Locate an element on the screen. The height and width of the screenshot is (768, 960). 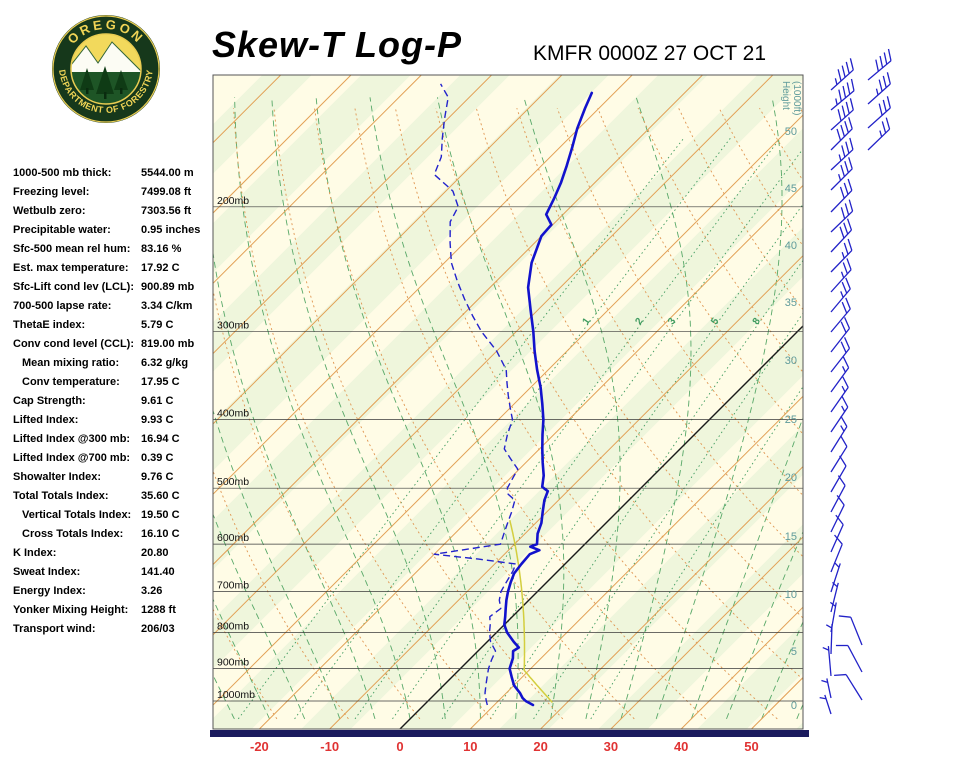
mixing-ratio-line is located at coordinates (696, 552).